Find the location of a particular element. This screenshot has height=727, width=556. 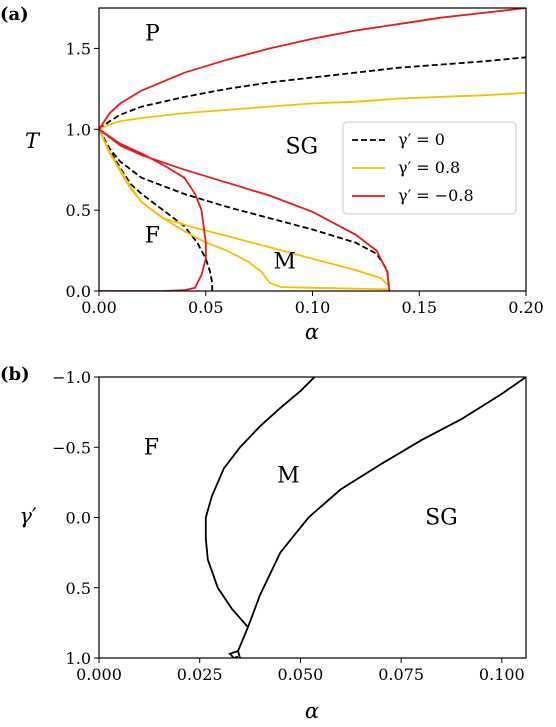

panel-b-ytick-label-0: −1.0 is located at coordinates (71, 377).